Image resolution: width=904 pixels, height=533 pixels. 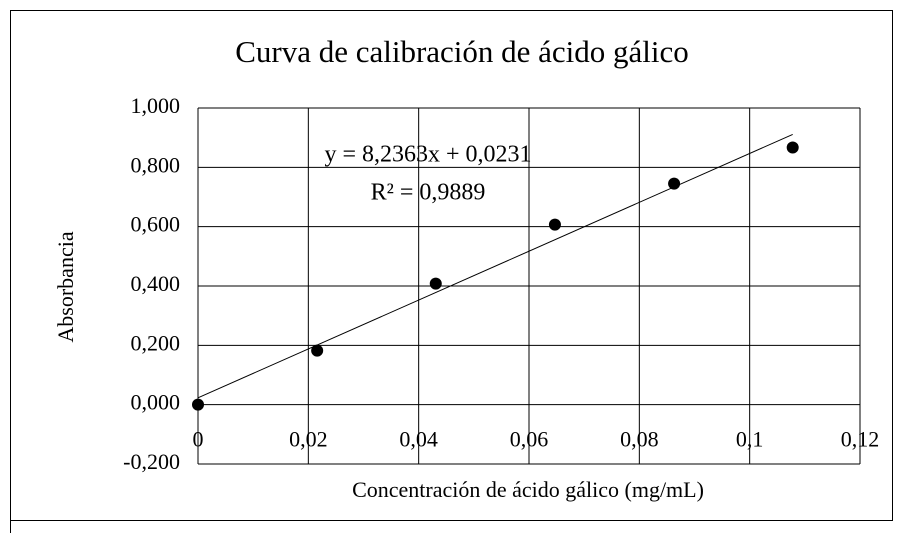 What do you see at coordinates (528, 489) in the screenshot?
I see `x-axis-label: Concentración de ácido gálico (mg/mL)` at bounding box center [528, 489].